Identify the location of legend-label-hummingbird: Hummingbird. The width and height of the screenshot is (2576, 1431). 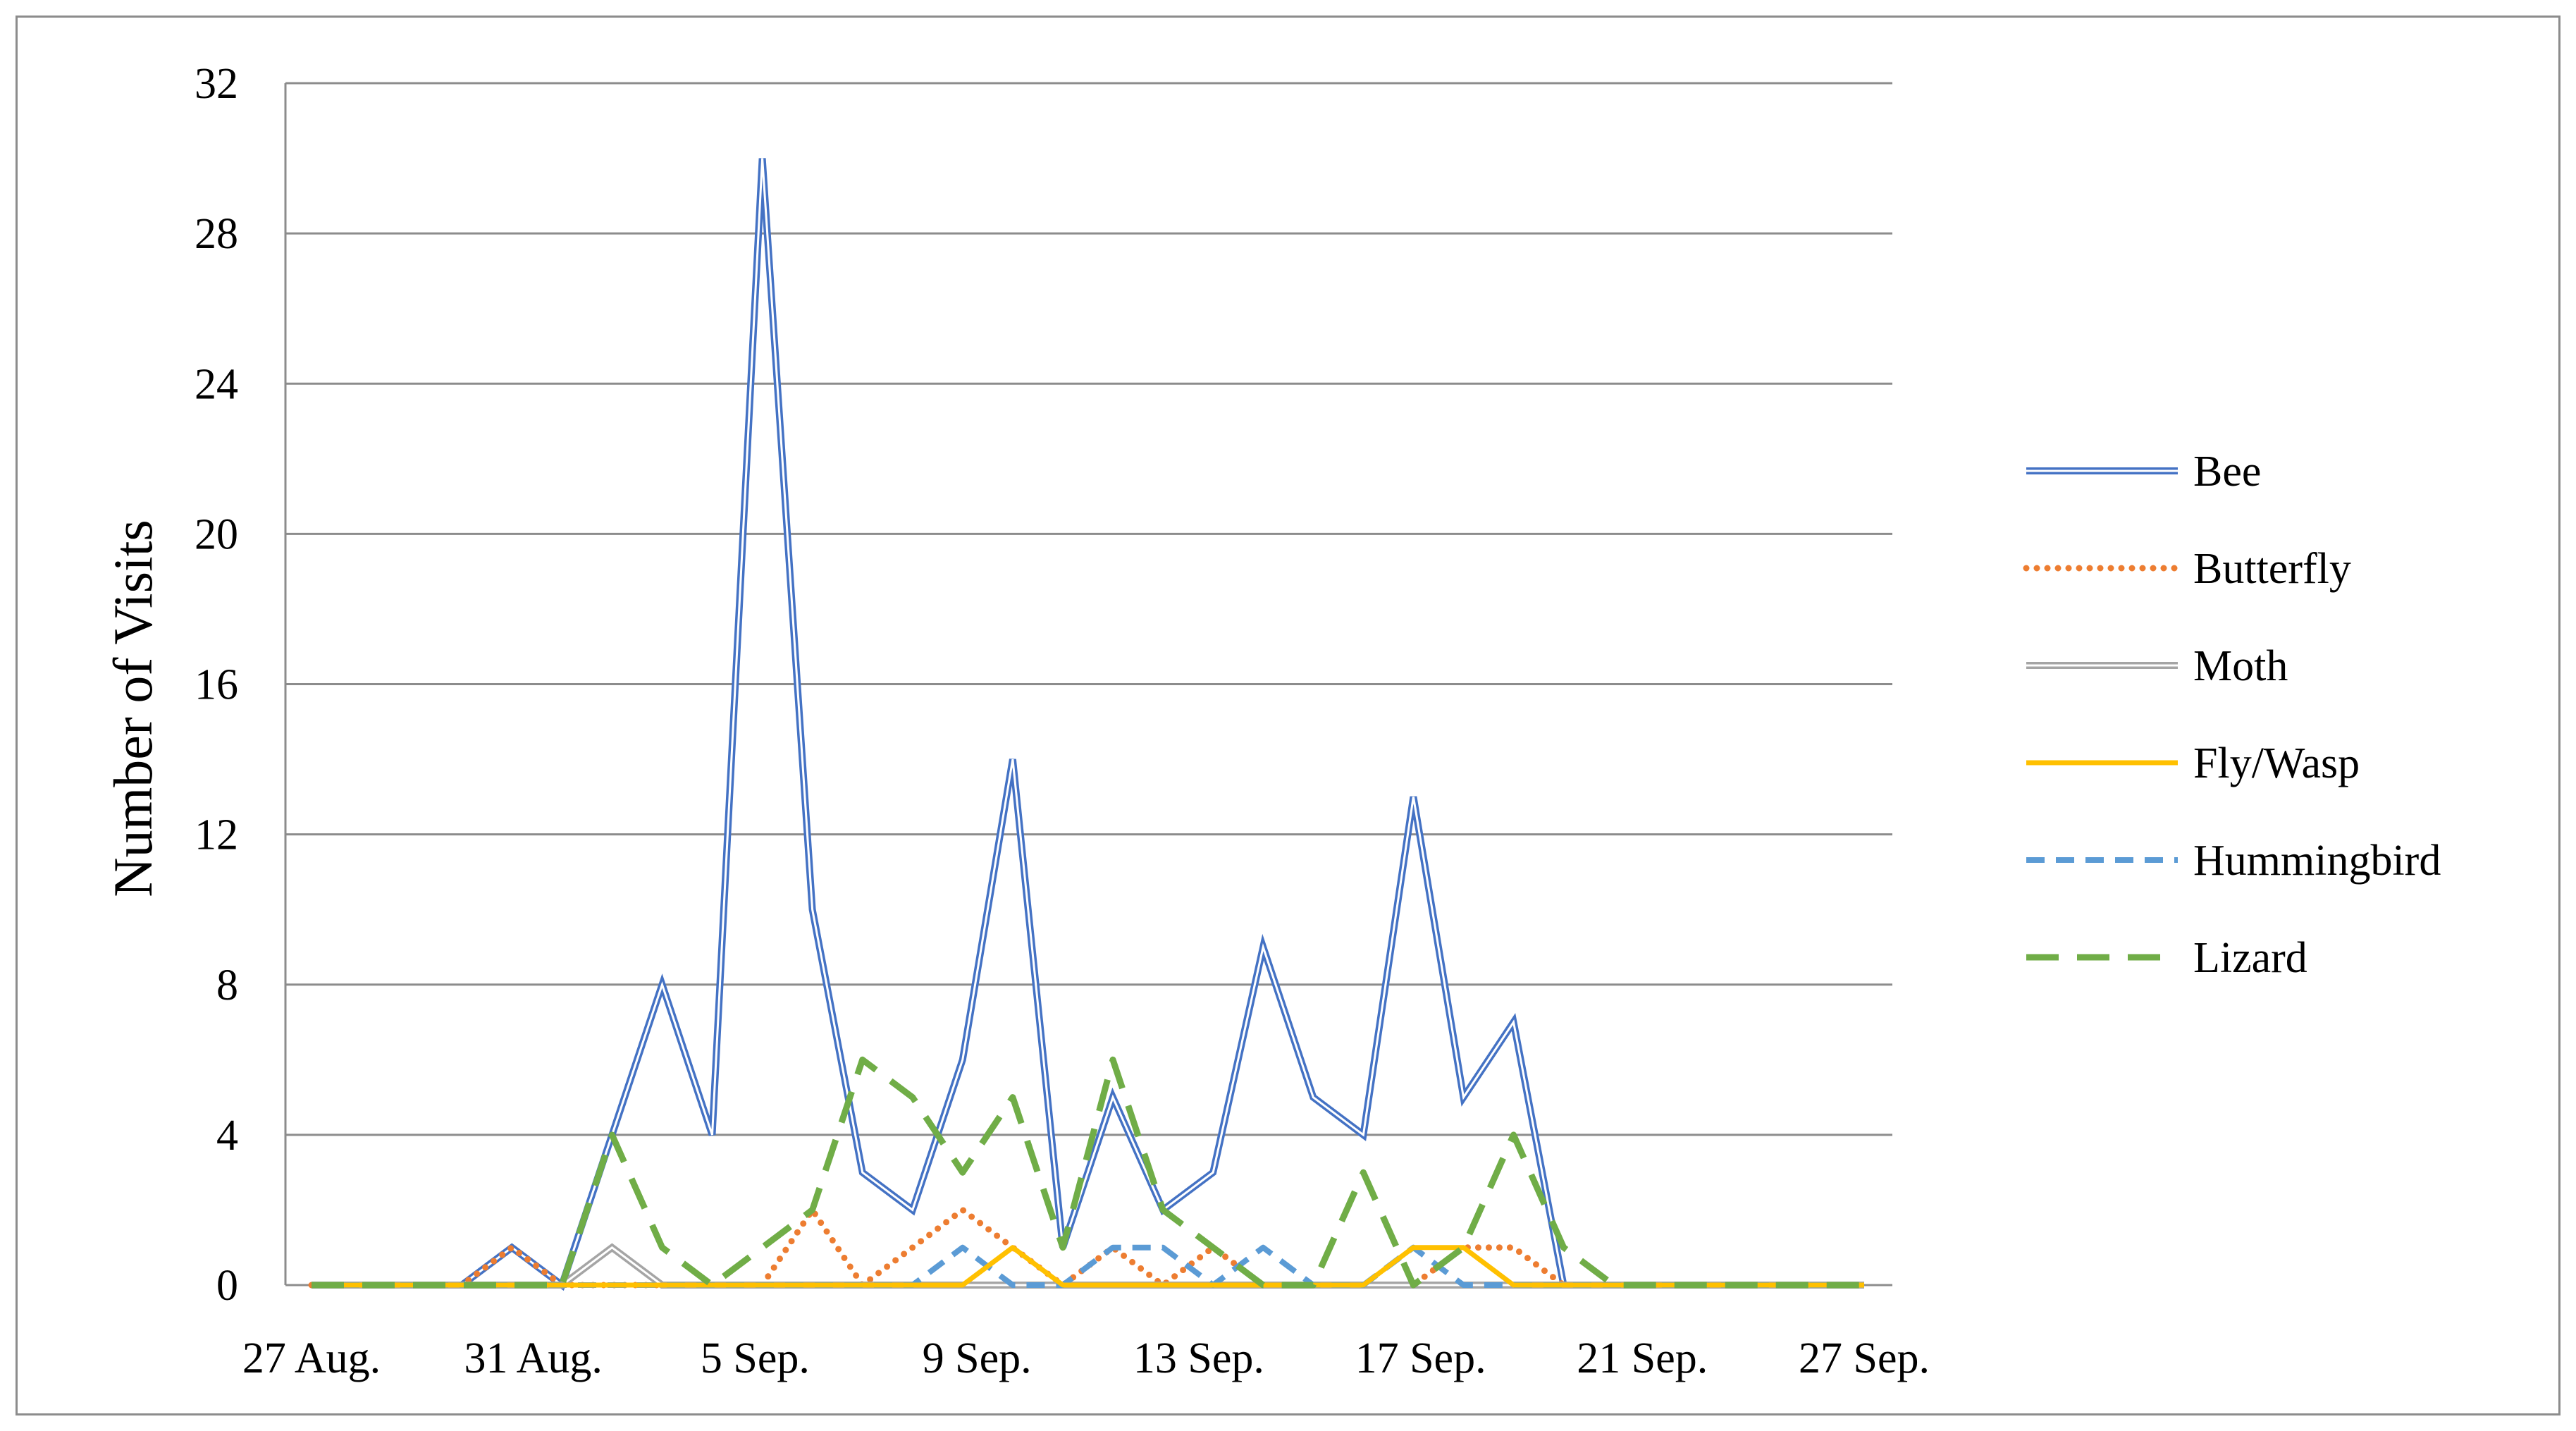
(2317, 861).